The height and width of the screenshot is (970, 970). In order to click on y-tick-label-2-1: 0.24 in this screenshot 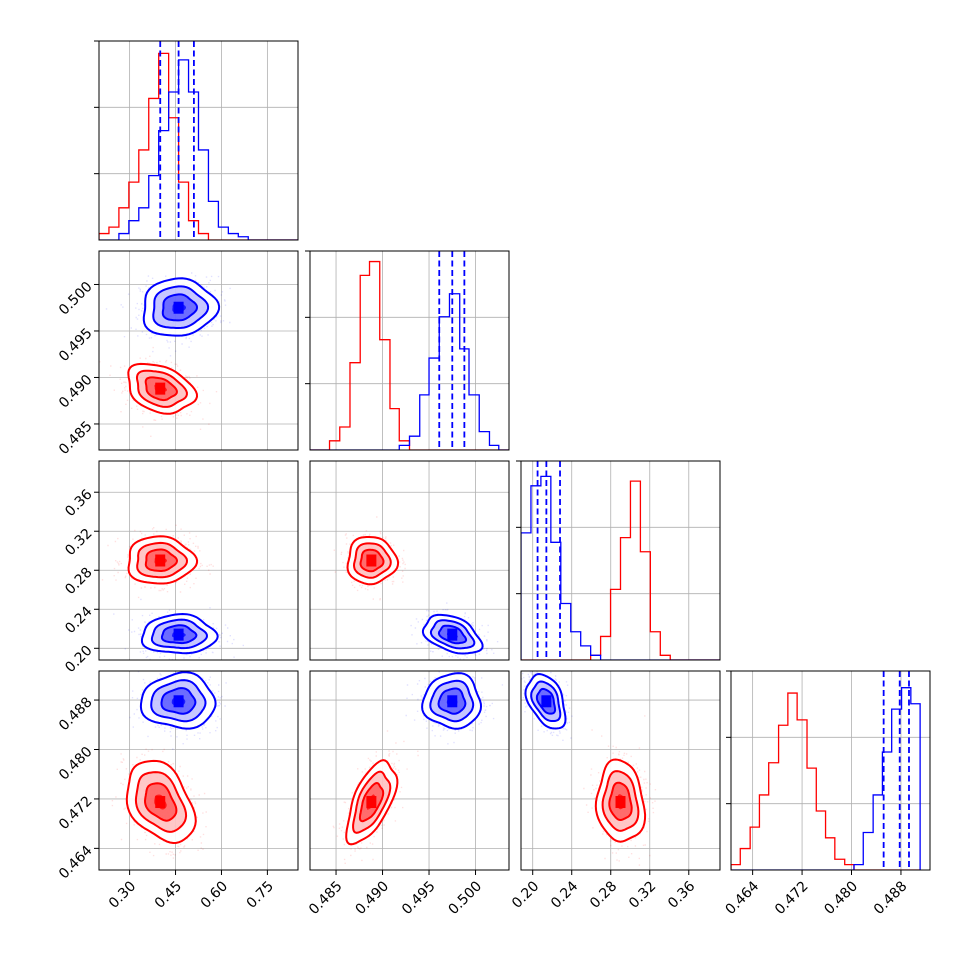, I will do `click(78, 620)`.